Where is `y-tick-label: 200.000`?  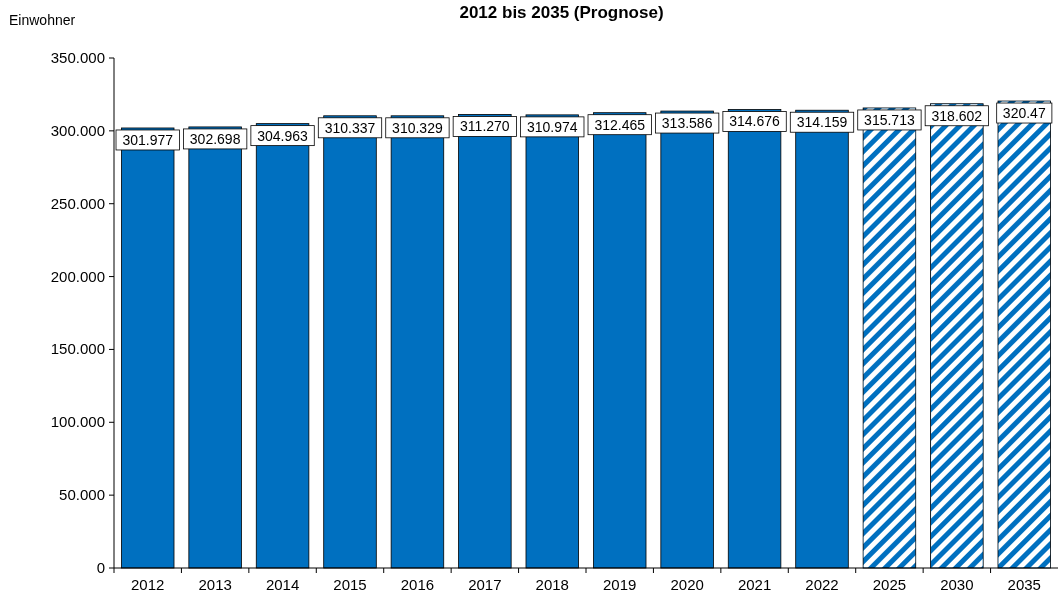 y-tick-label: 200.000 is located at coordinates (77, 276).